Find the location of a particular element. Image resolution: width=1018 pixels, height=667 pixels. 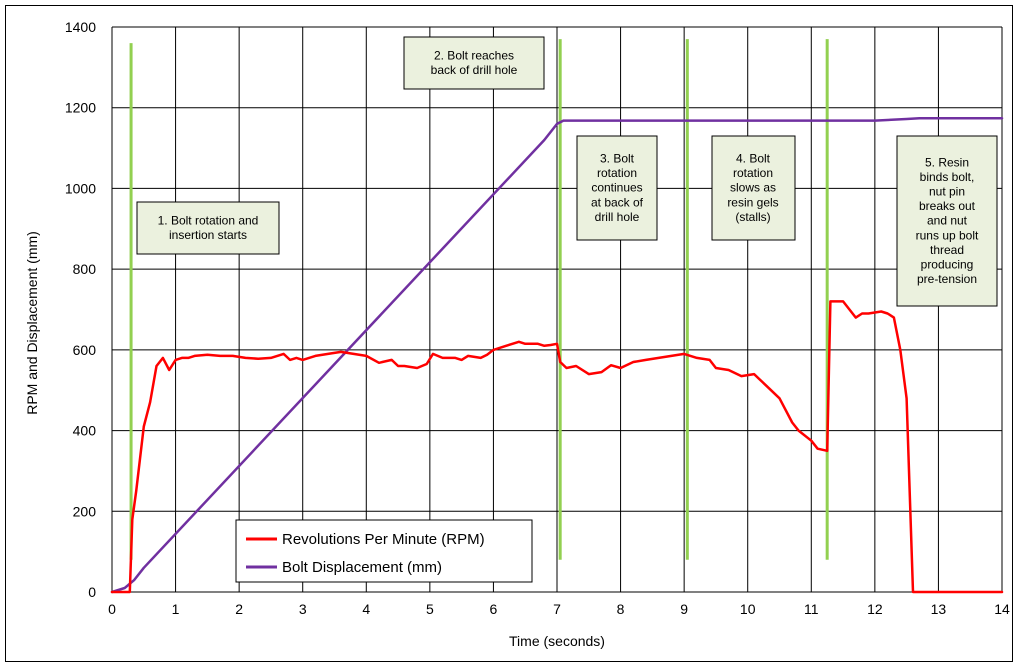

y-tick-label: 1200 is located at coordinates (80, 108).